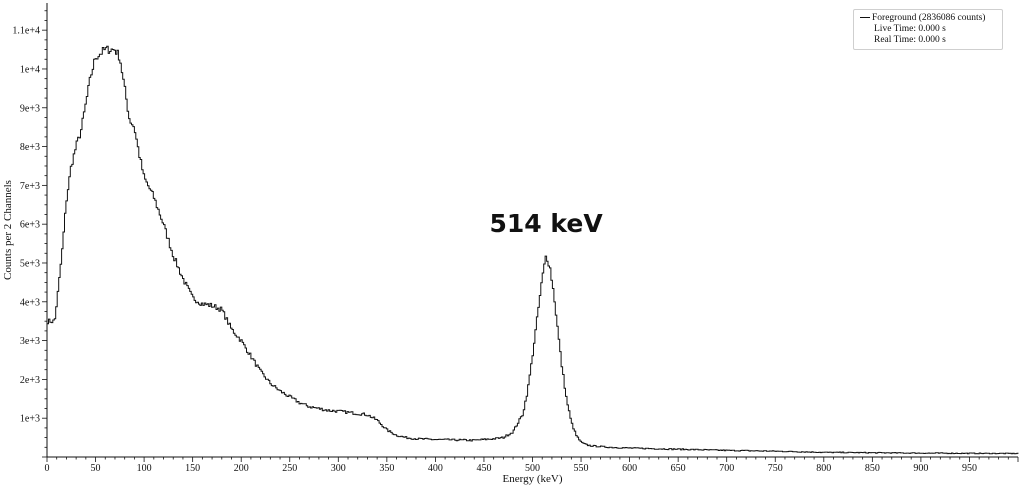 The width and height of the screenshot is (1024, 486). Describe the element at coordinates (726, 468) in the screenshot. I see `x-tick-label: 700` at that location.